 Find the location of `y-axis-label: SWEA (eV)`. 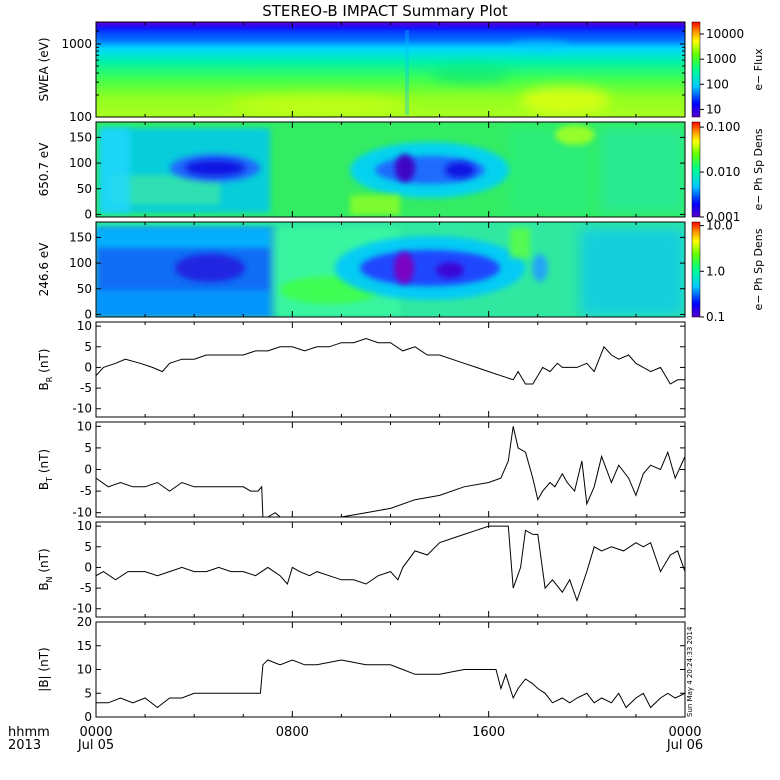

y-axis-label: SWEA (eV) is located at coordinates (44, 69).